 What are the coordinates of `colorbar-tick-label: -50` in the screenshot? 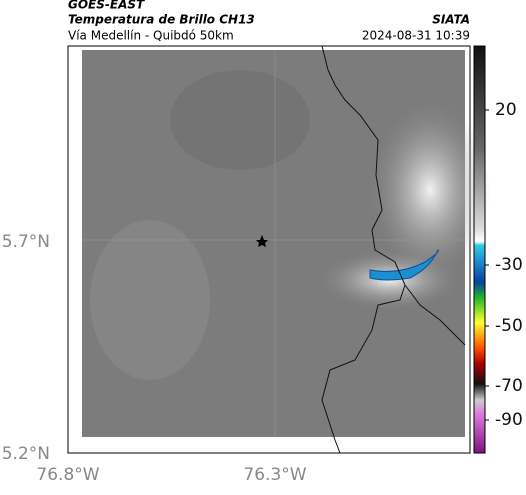 It's located at (509, 326).